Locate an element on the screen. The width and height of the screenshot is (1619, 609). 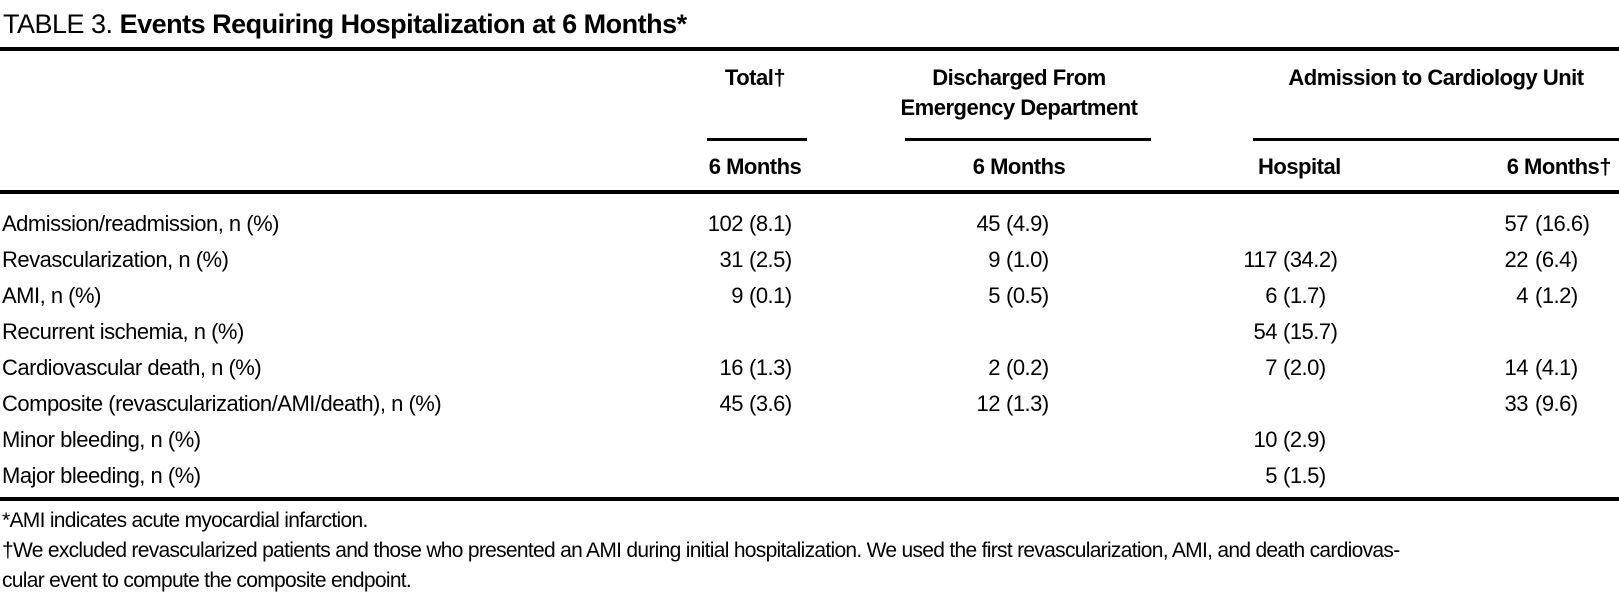
cell-percent: (15.7) is located at coordinates (1310, 331).